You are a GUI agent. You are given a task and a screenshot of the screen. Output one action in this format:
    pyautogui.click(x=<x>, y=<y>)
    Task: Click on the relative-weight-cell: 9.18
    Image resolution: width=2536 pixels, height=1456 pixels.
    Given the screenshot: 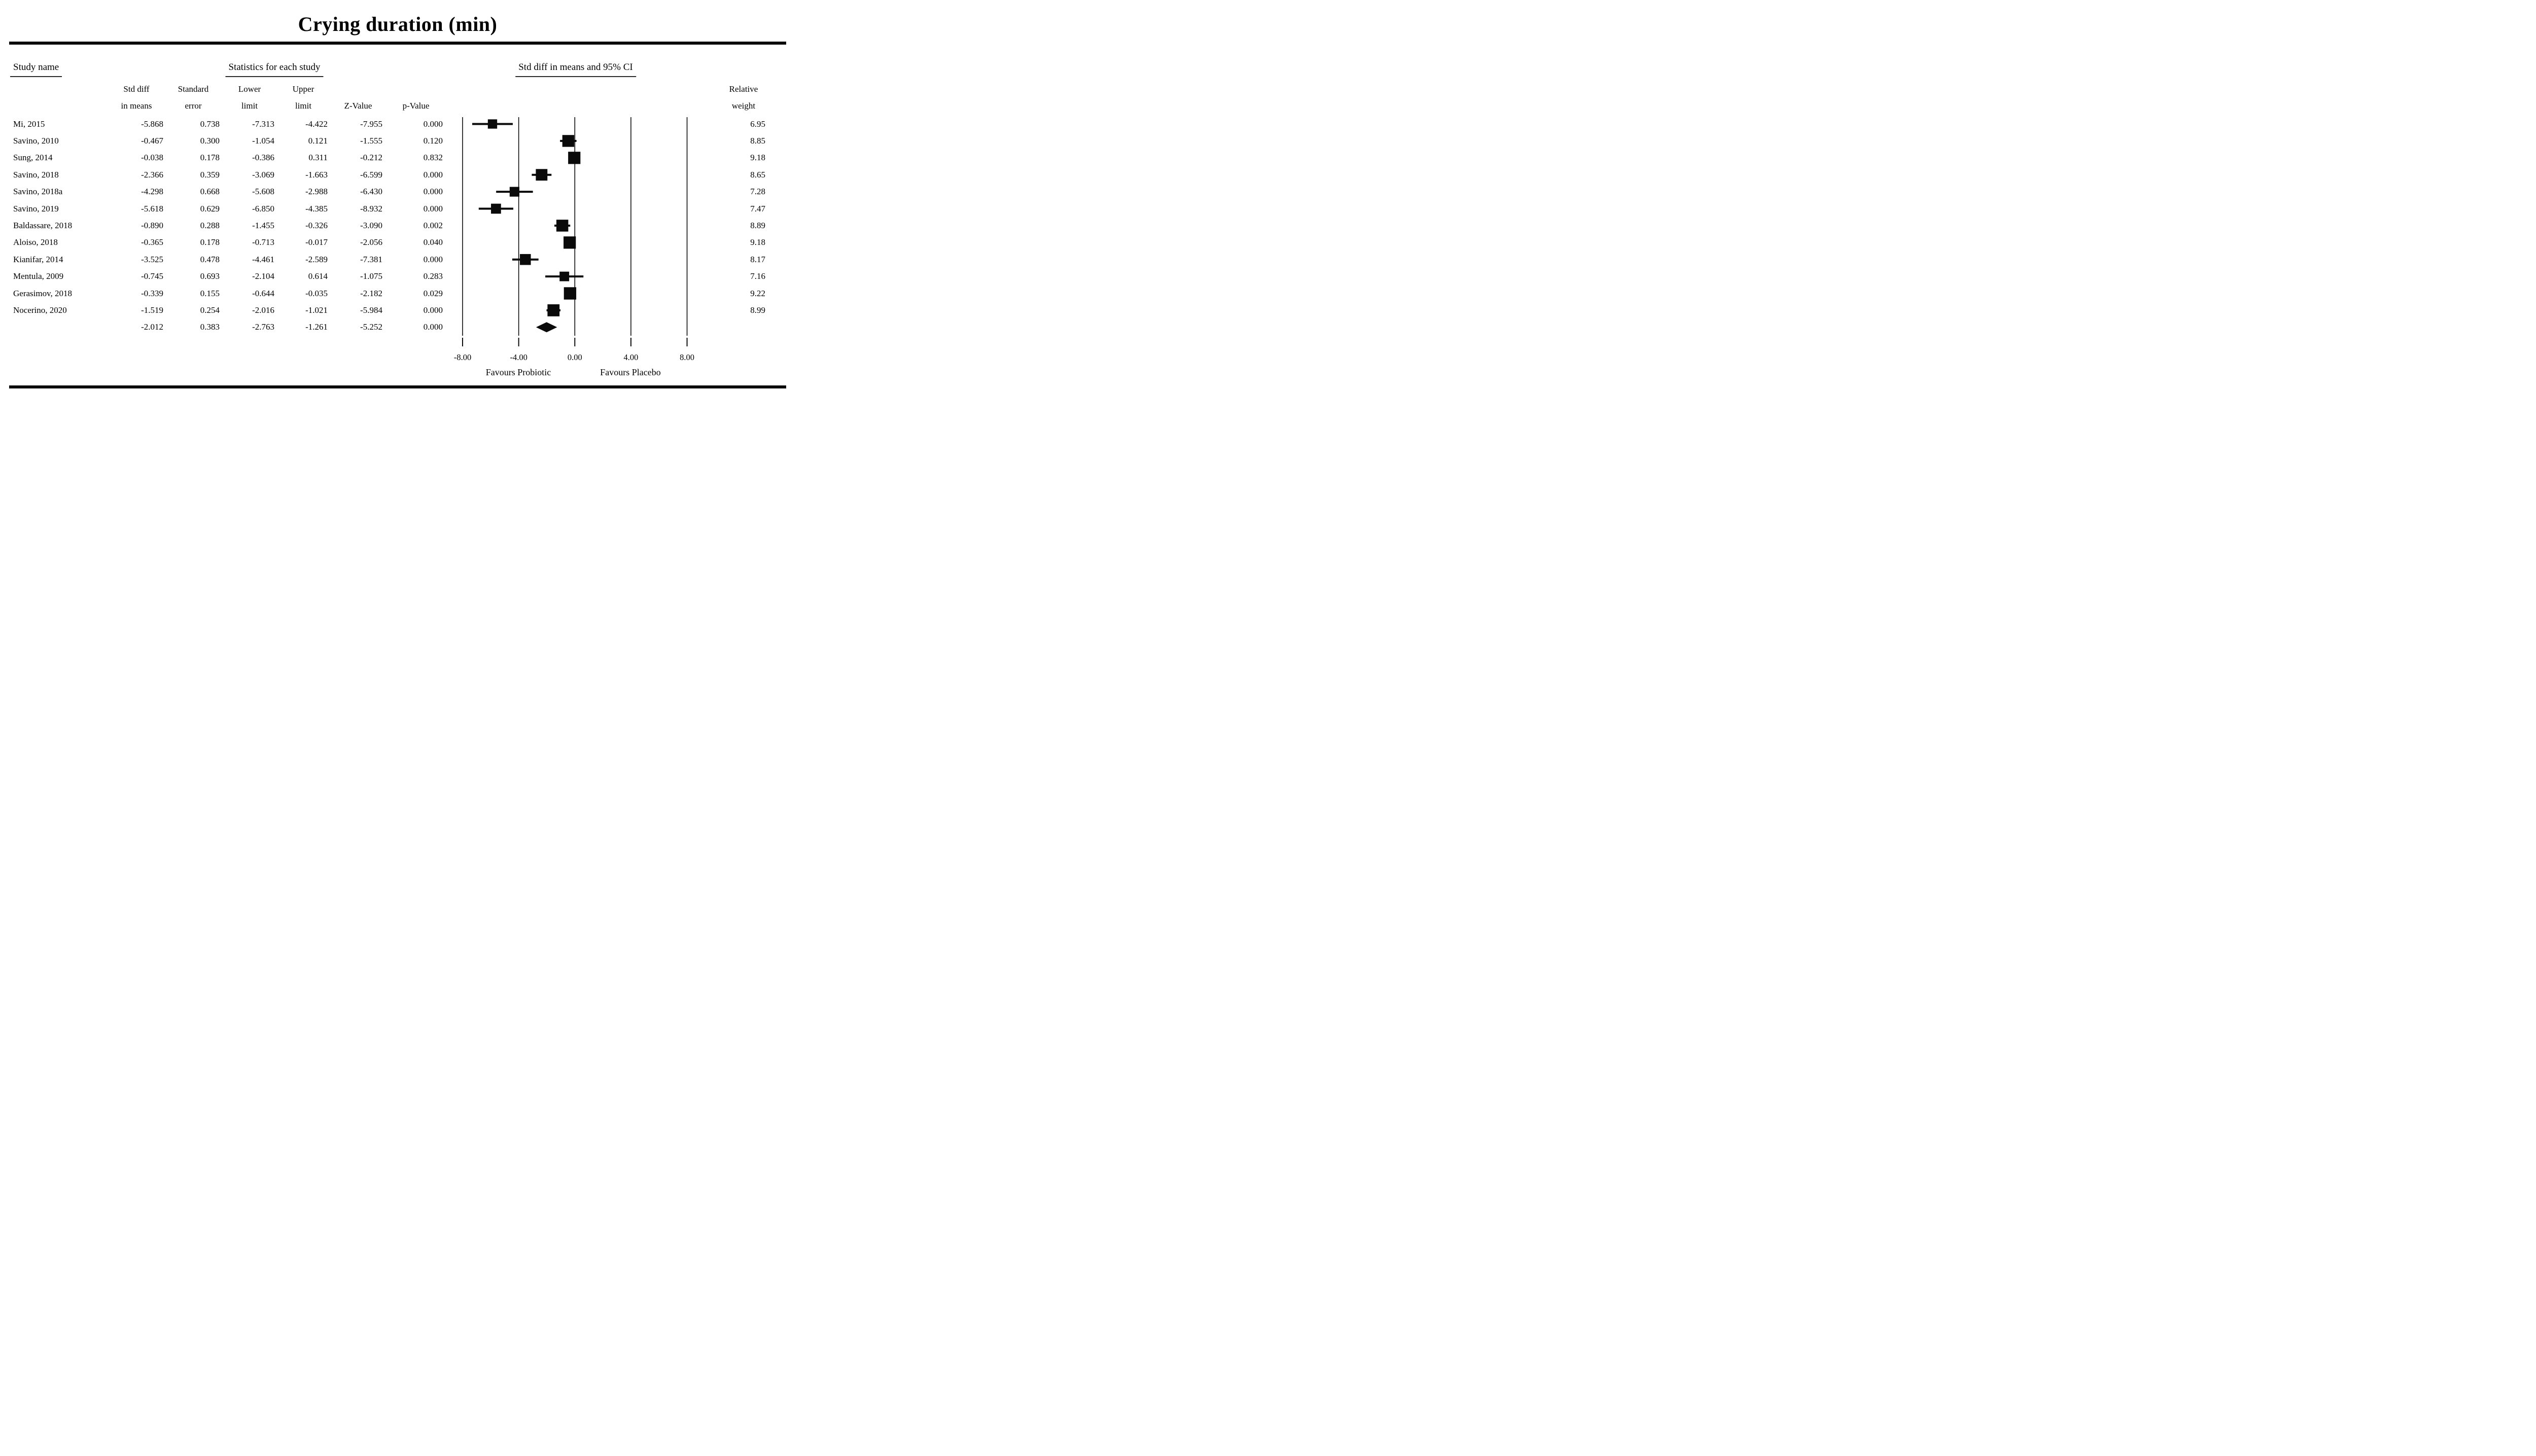 What is the action you would take?
    pyautogui.click(x=757, y=242)
    